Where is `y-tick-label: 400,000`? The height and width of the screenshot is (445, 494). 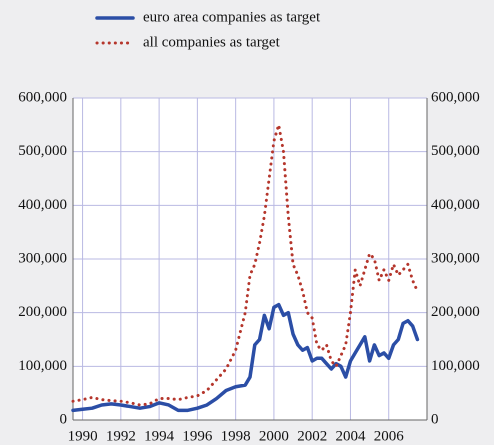
y-tick-label: 400,000 is located at coordinates (42, 205).